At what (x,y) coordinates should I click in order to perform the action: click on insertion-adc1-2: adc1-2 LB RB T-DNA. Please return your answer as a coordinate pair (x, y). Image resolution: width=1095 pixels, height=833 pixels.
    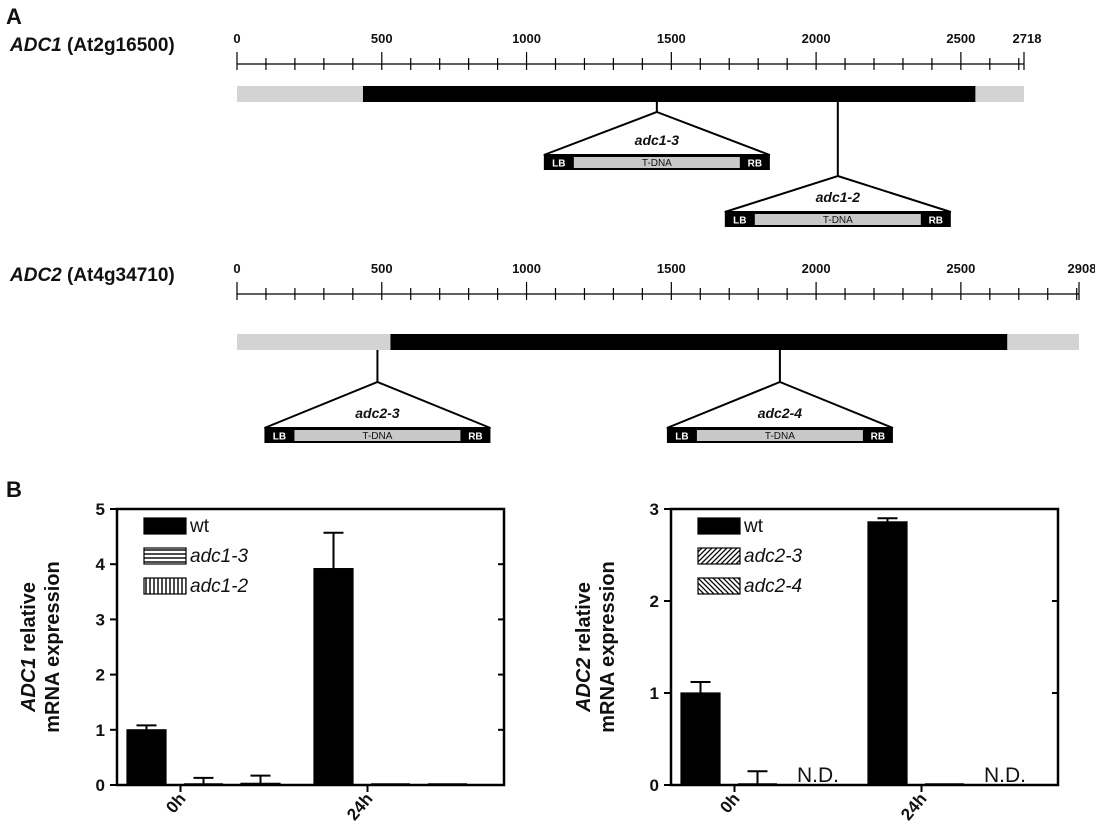
    Looking at the image, I should click on (838, 164).